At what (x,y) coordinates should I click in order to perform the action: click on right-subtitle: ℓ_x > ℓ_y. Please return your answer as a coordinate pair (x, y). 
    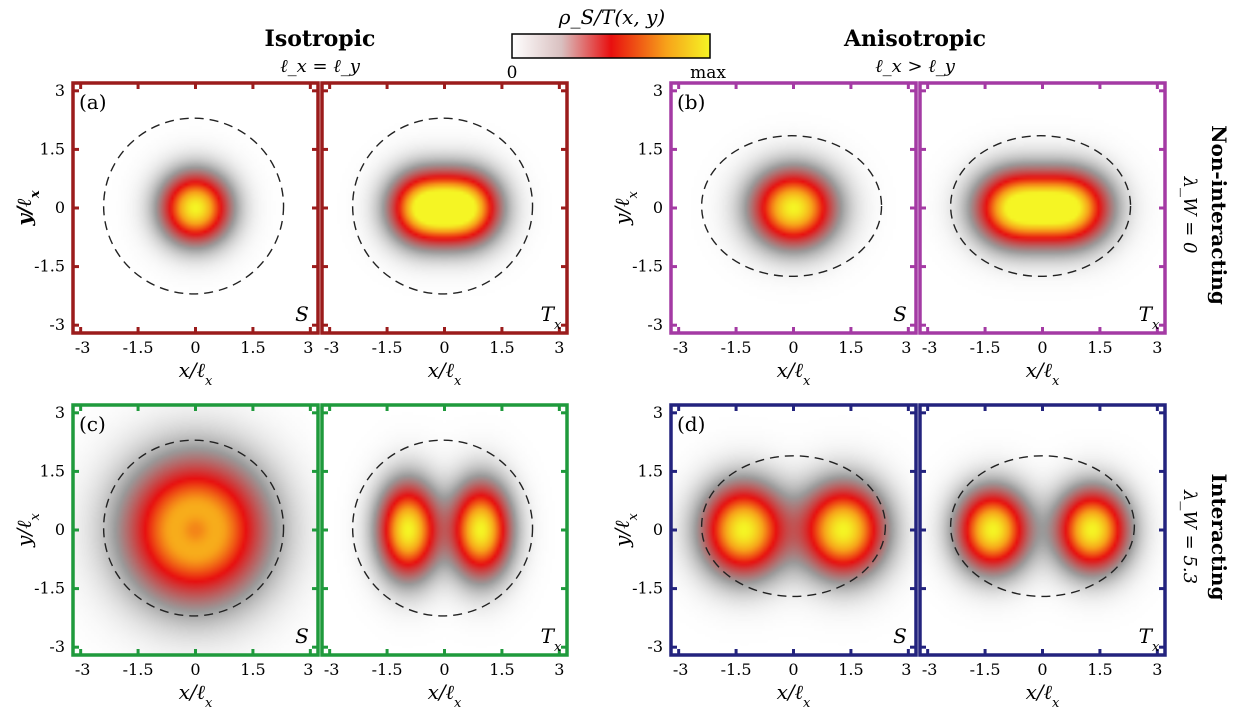
    Looking at the image, I should click on (915, 66).